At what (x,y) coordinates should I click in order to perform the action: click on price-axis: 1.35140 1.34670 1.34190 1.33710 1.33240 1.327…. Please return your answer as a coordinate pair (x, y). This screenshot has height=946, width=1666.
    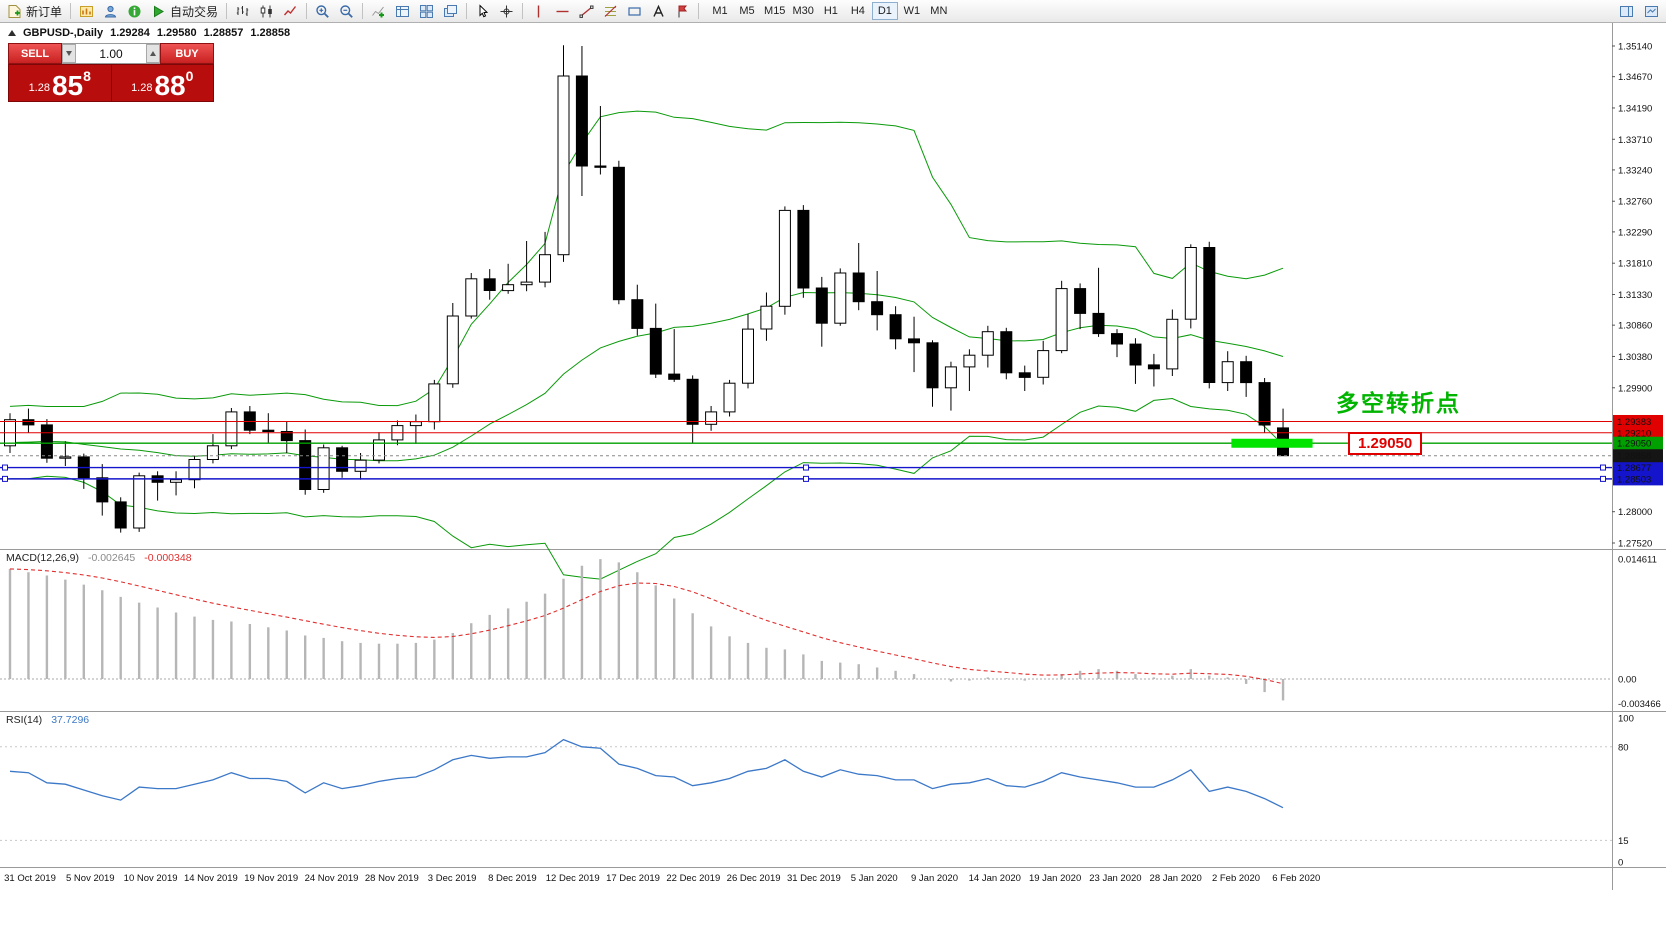
    Looking at the image, I should click on (1632, 296).